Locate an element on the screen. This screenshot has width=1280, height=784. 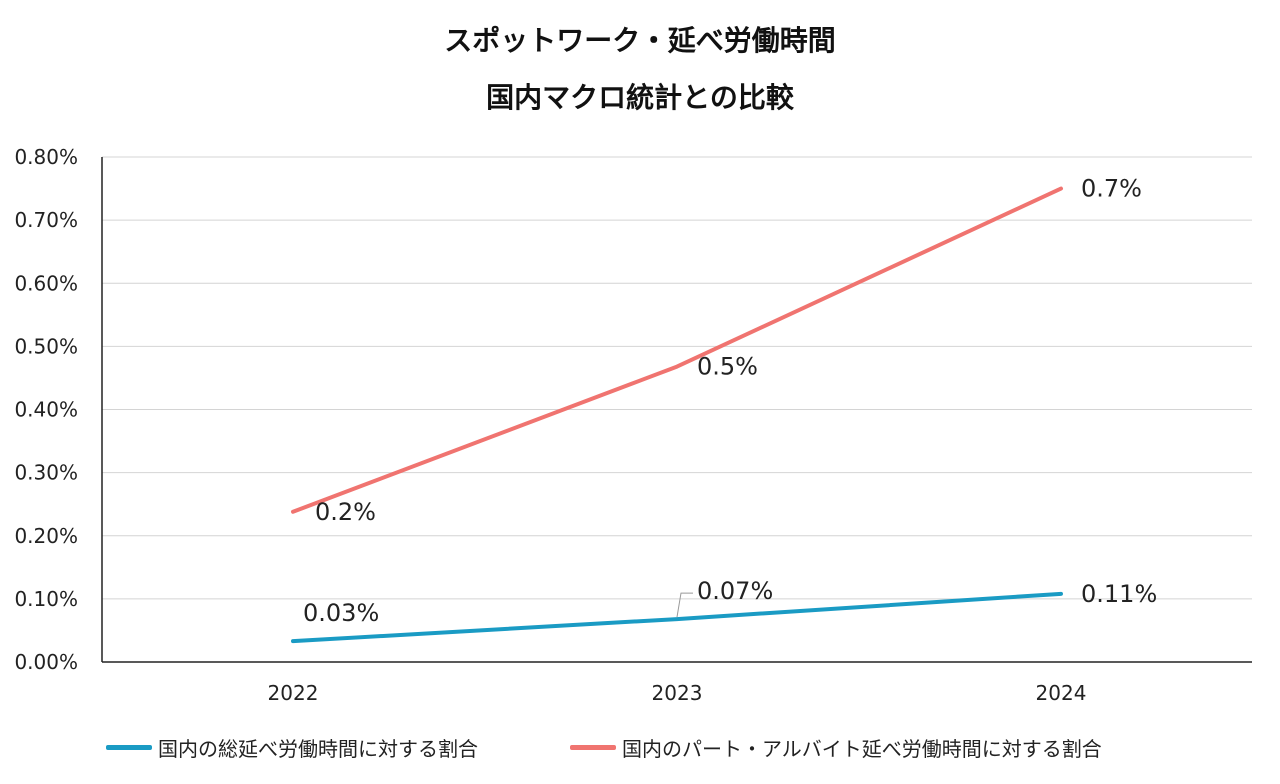
y-tick-label: 0.20% is located at coordinates (46, 536).